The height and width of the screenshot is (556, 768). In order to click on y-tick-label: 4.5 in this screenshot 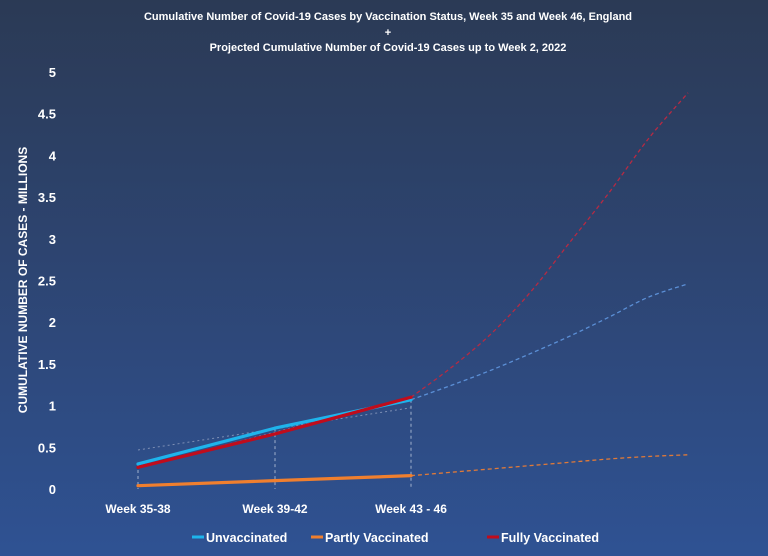, I will do `click(47, 114)`.